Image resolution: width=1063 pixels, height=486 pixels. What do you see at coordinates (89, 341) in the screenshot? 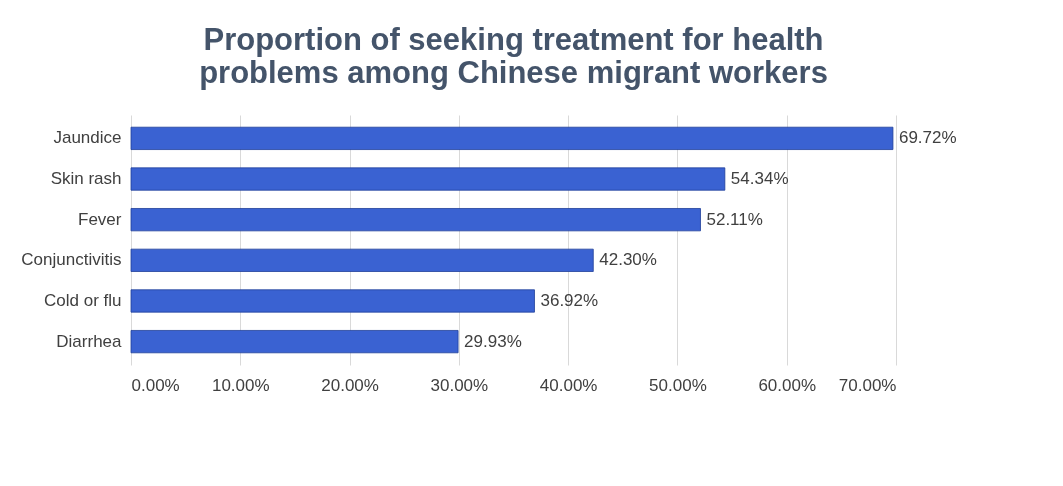
I see `y-tick-label: Diarrhea` at bounding box center [89, 341].